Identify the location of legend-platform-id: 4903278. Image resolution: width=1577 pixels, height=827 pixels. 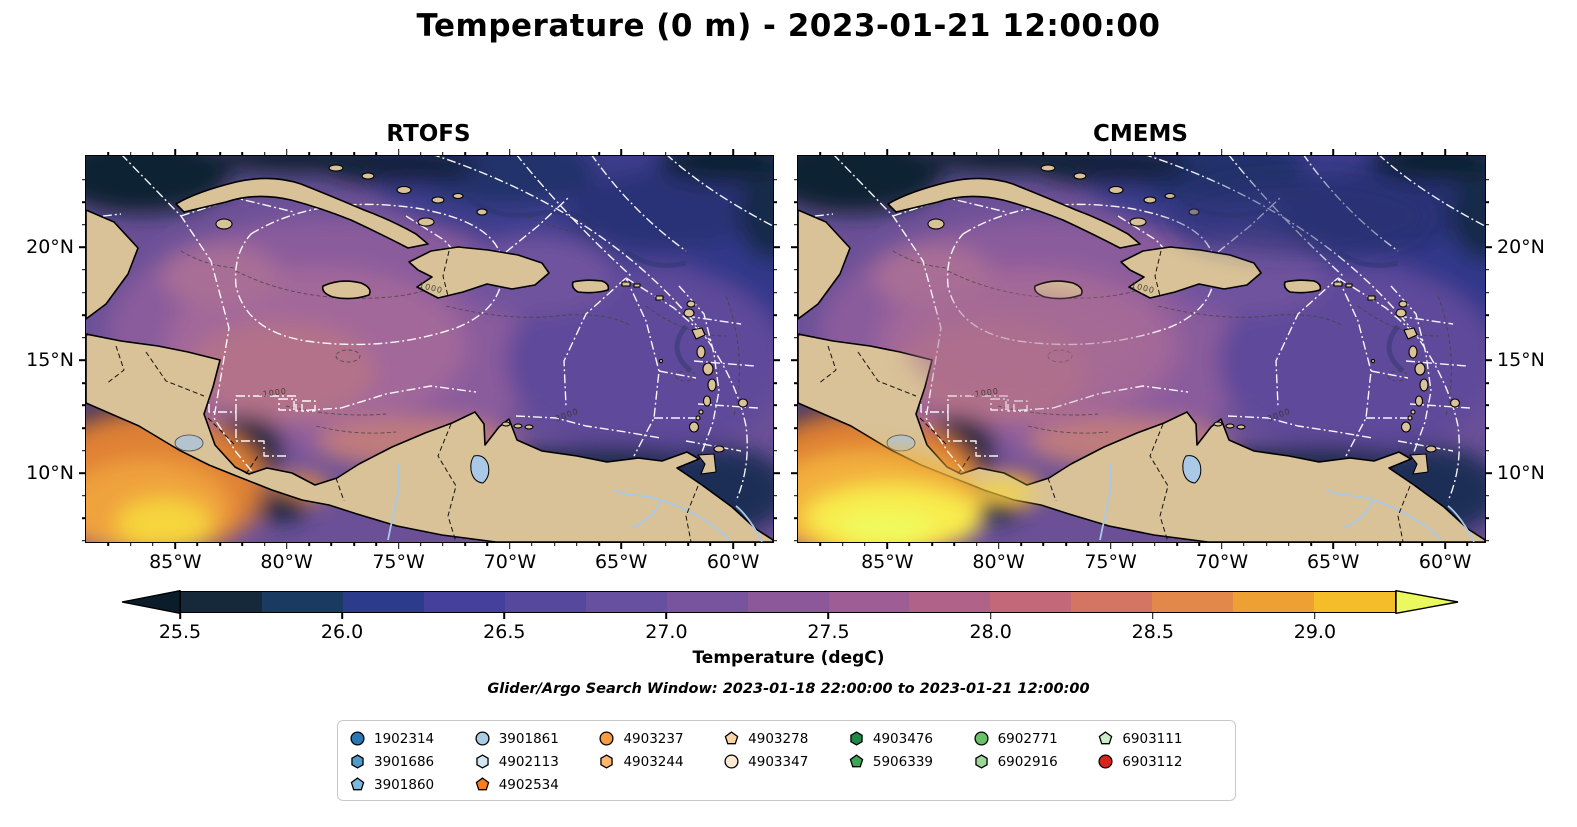
(778, 738).